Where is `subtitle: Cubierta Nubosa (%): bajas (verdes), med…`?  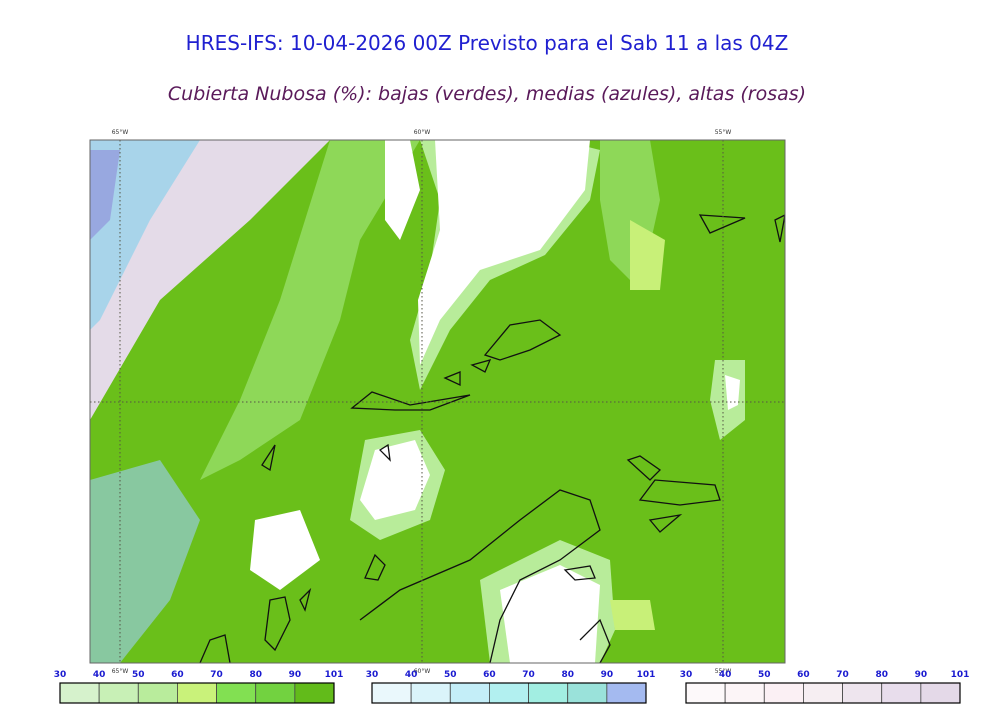
subtitle: Cubierta Nubosa (%): bajas (verdes), med… is located at coordinates (487, 94).